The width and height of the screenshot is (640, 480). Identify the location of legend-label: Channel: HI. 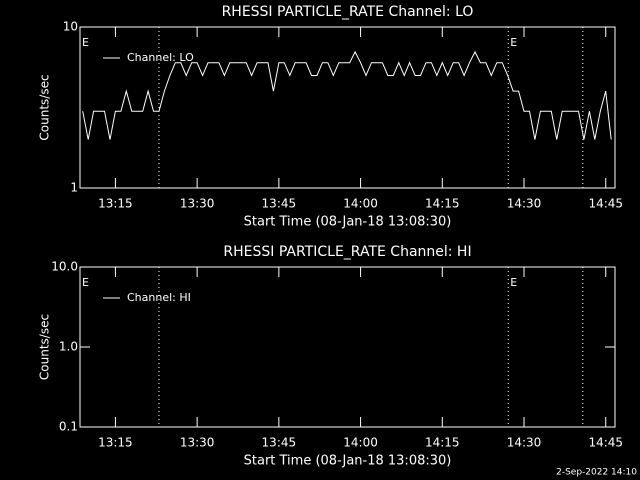
(159, 297).